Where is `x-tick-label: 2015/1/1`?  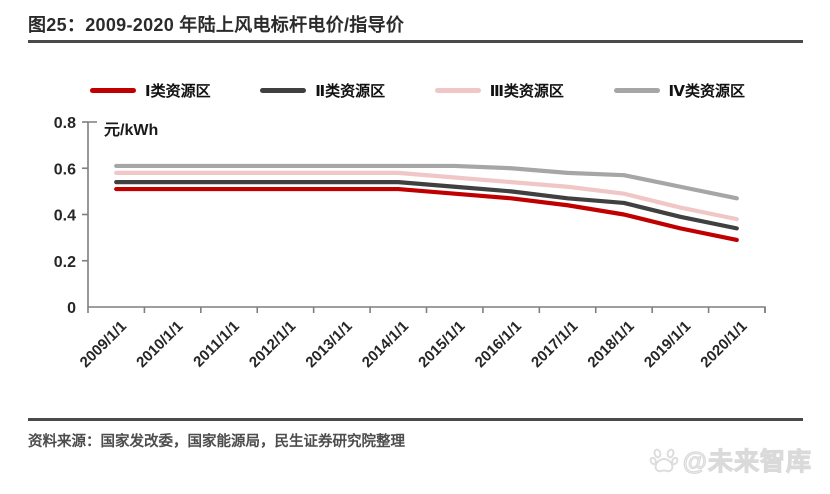 x-tick-label: 2015/1/1 is located at coordinates (441, 344).